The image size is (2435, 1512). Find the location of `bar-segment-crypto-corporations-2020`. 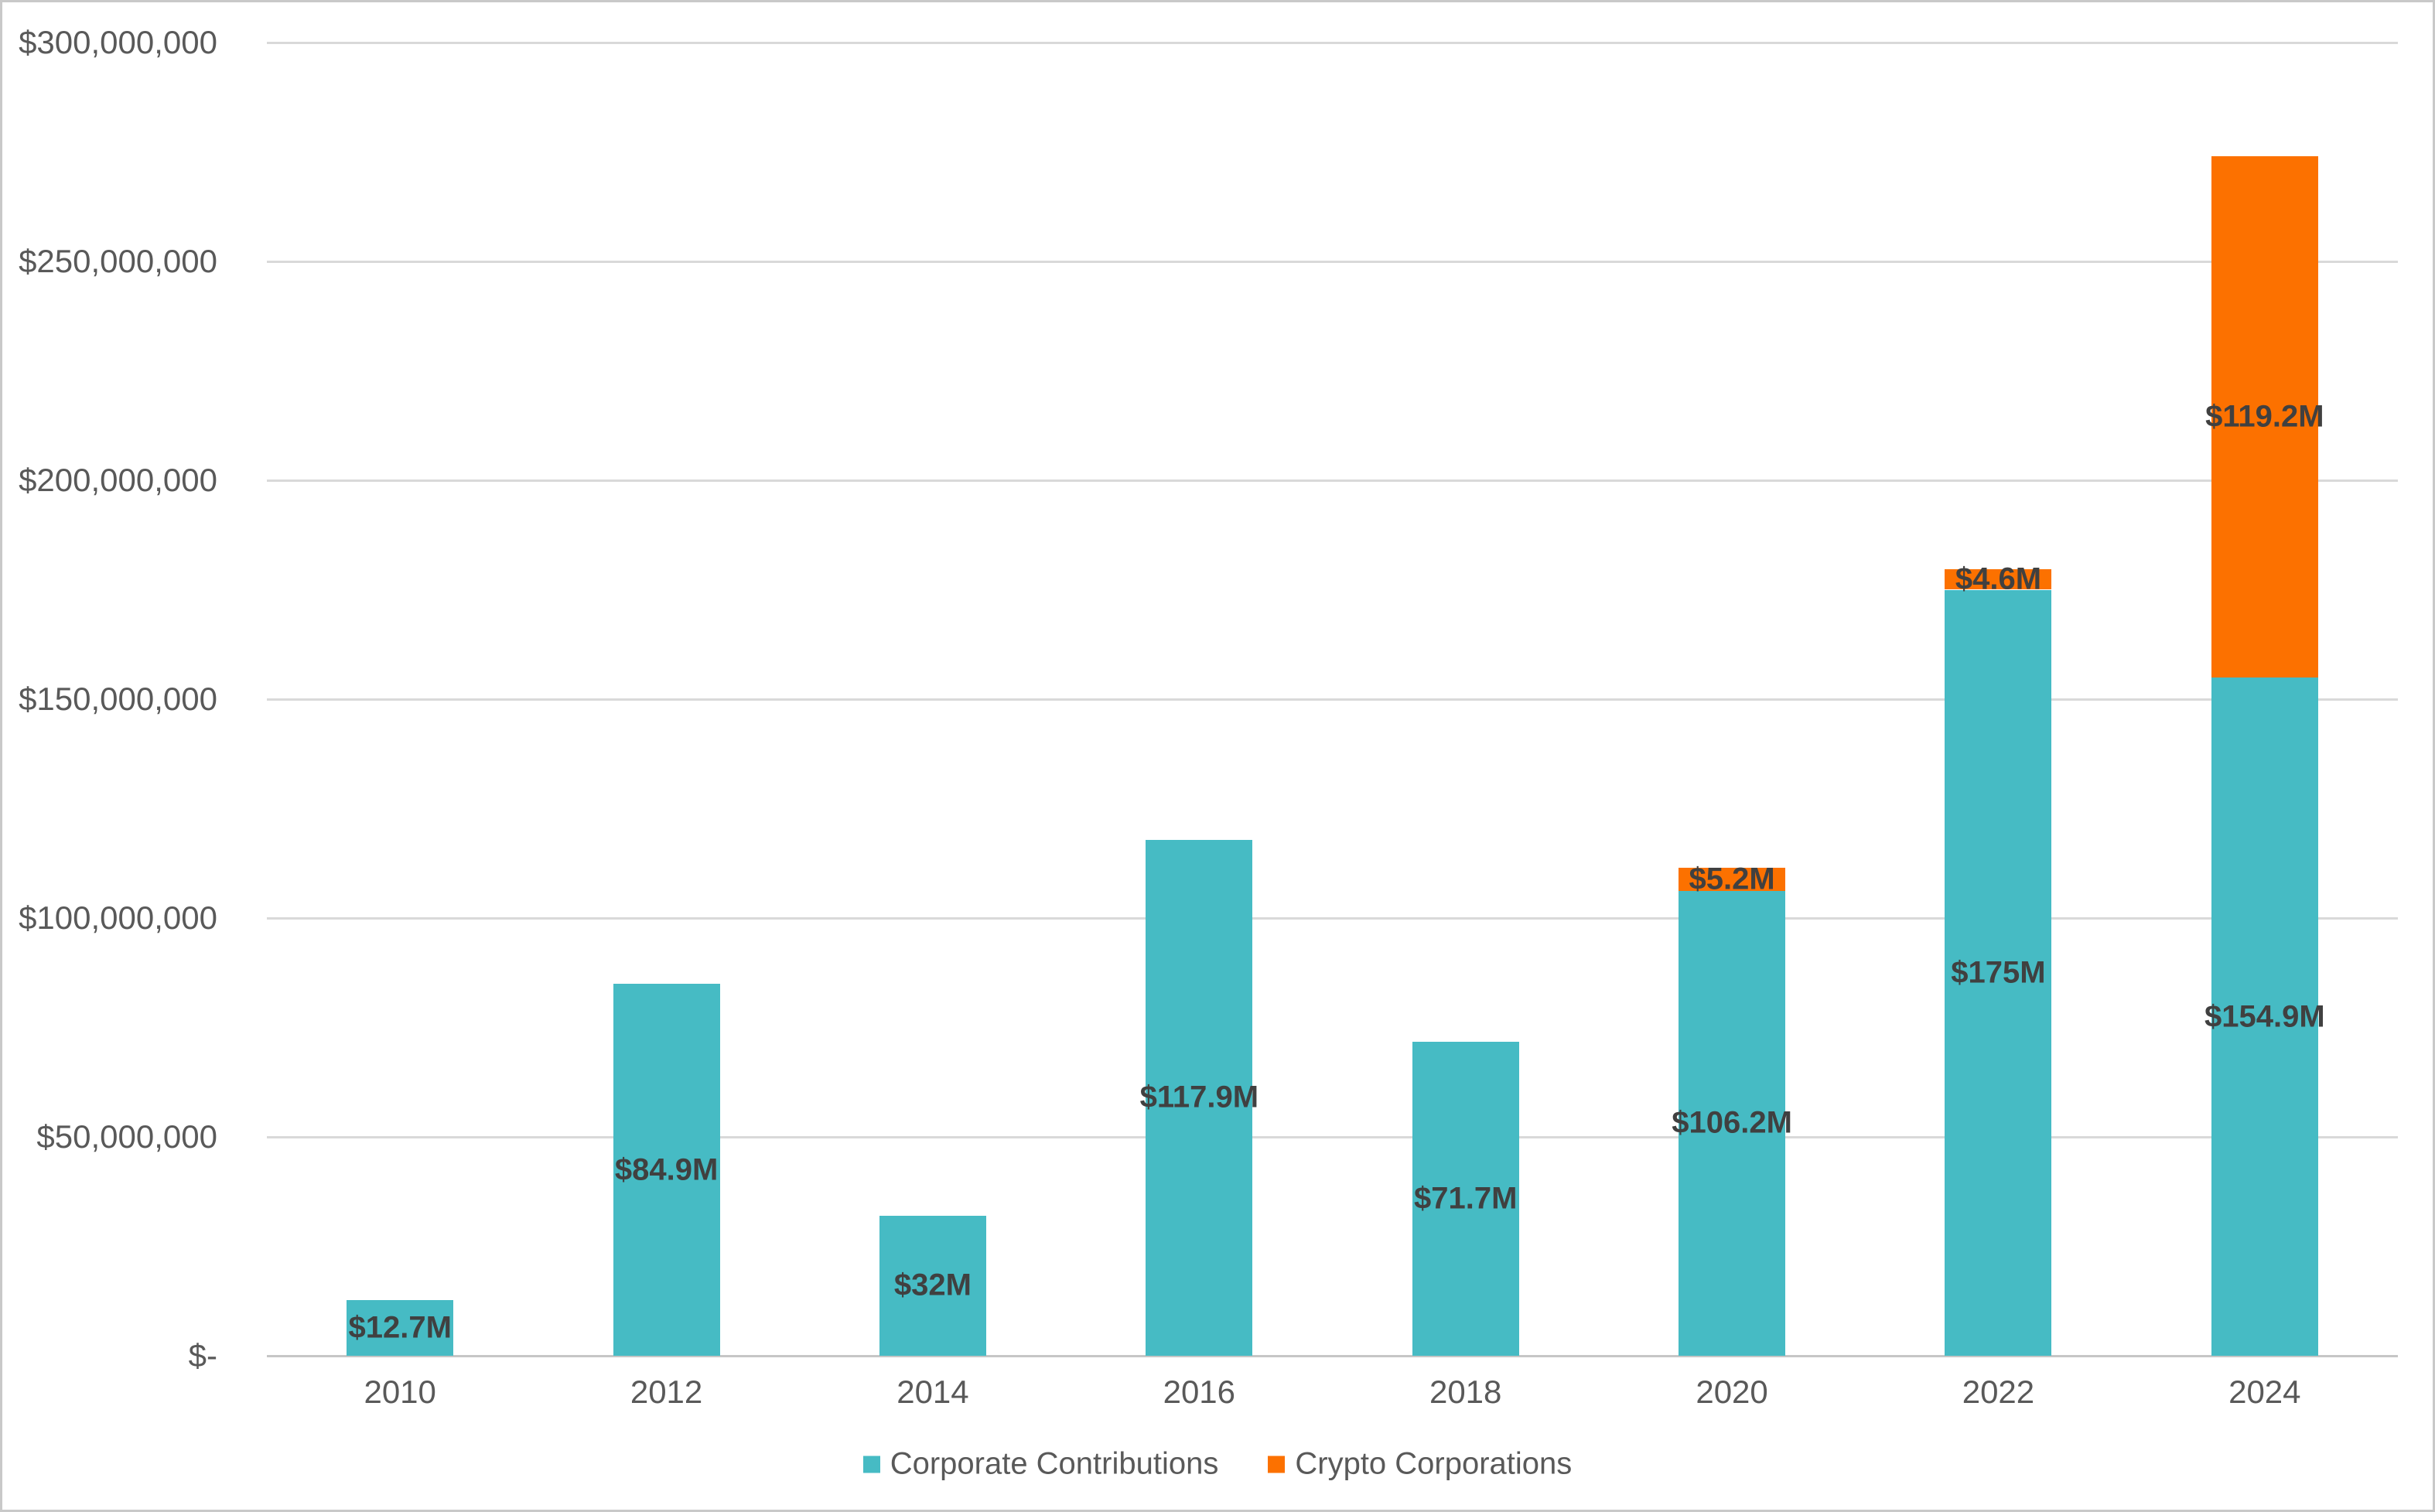

bar-segment-crypto-corporations-2020 is located at coordinates (1733, 879).